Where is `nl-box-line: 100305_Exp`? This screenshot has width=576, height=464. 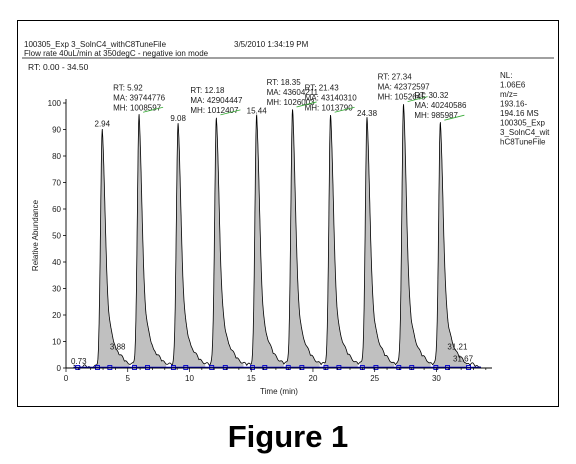
nl-box-line: 100305_Exp is located at coordinates (522, 123).